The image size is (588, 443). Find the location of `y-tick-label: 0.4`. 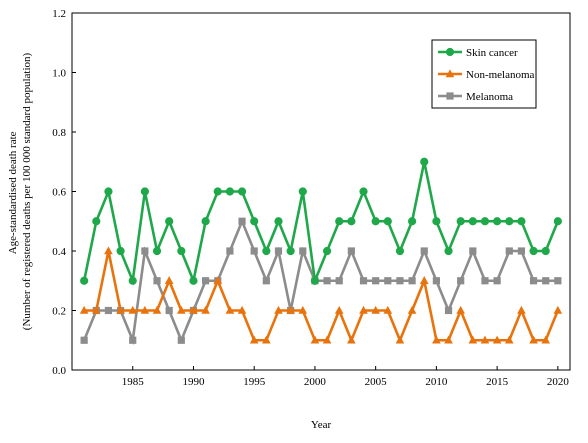

y-tick-label: 0.4 is located at coordinates (59, 252).